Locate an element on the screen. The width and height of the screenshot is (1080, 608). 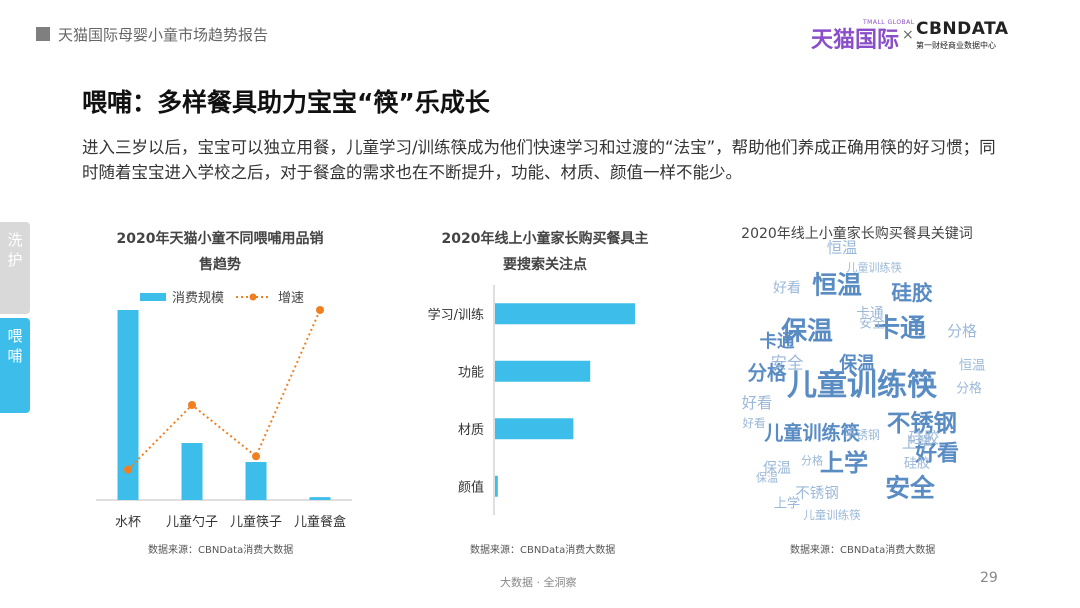
wordcloud-word-22: 卡通 is located at coordinates (870, 314).